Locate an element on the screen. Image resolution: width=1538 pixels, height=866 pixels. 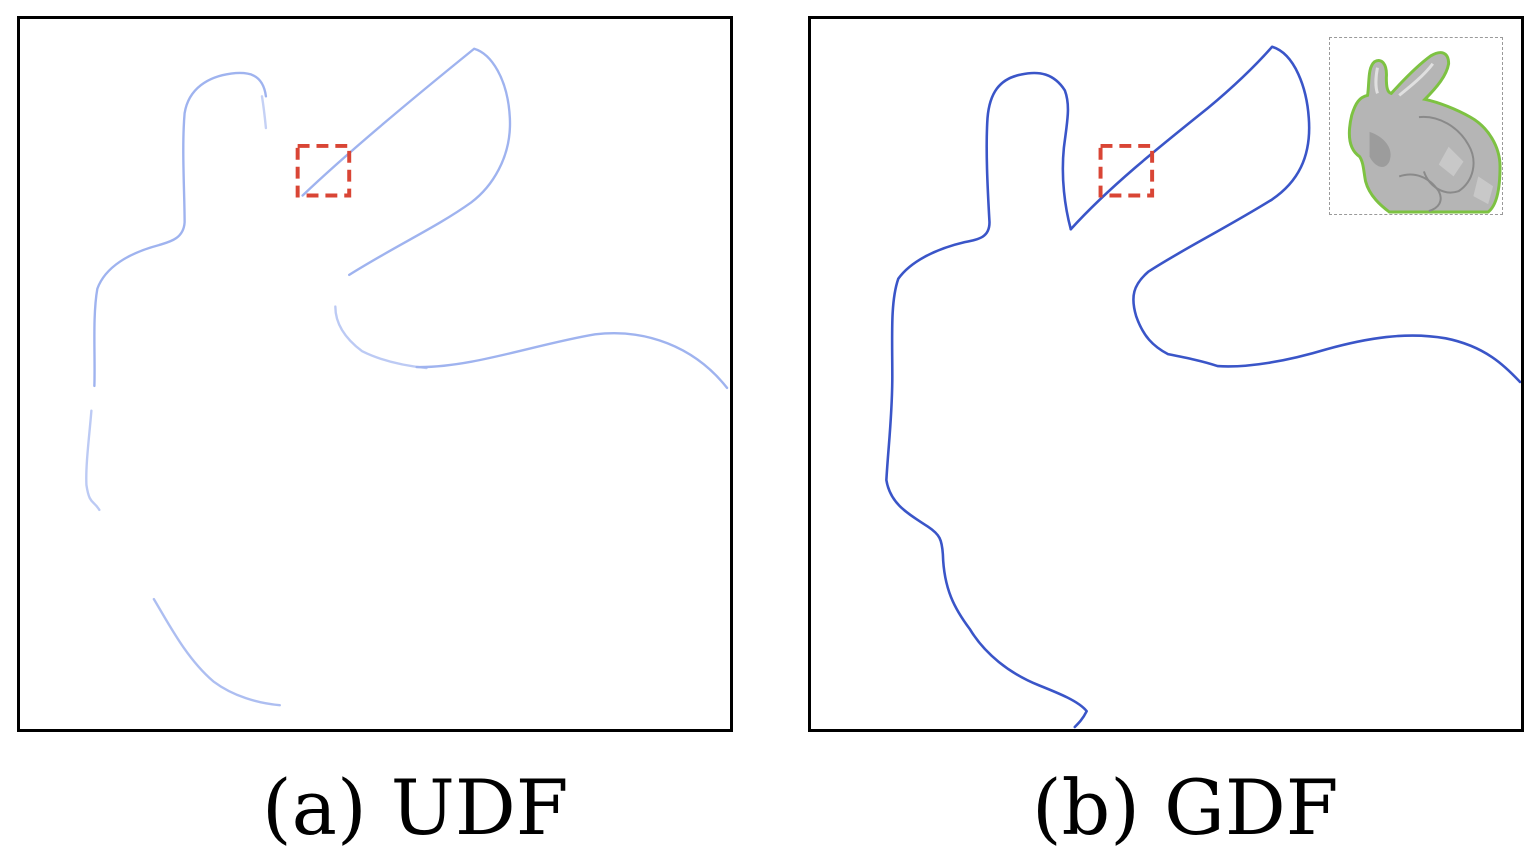
bunny-mesh-icon is located at coordinates (1424, 132).